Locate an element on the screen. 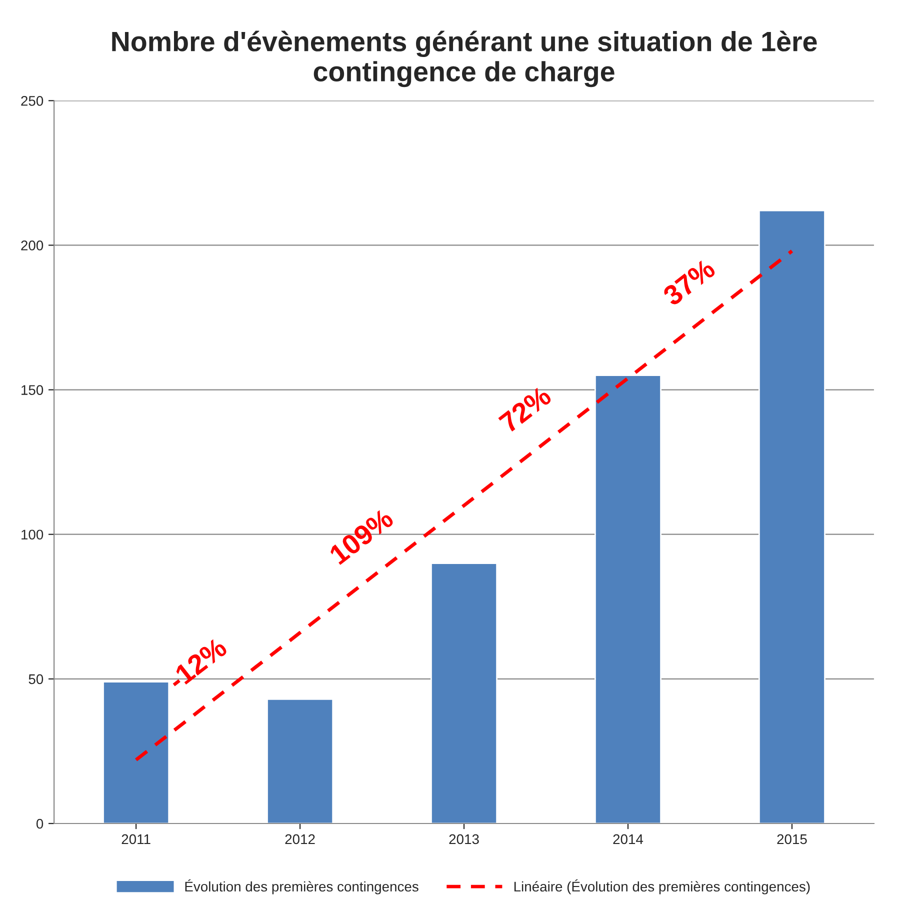  x-tick-label: 2013 is located at coordinates (464, 839).